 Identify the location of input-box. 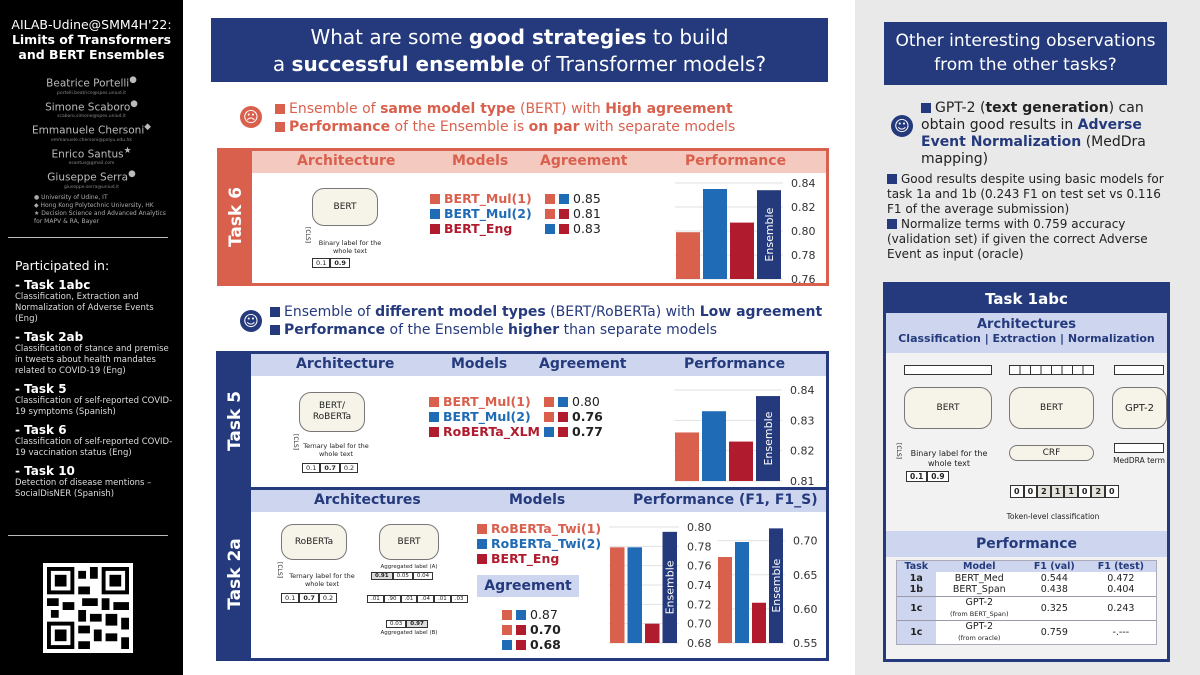
(1139, 370).